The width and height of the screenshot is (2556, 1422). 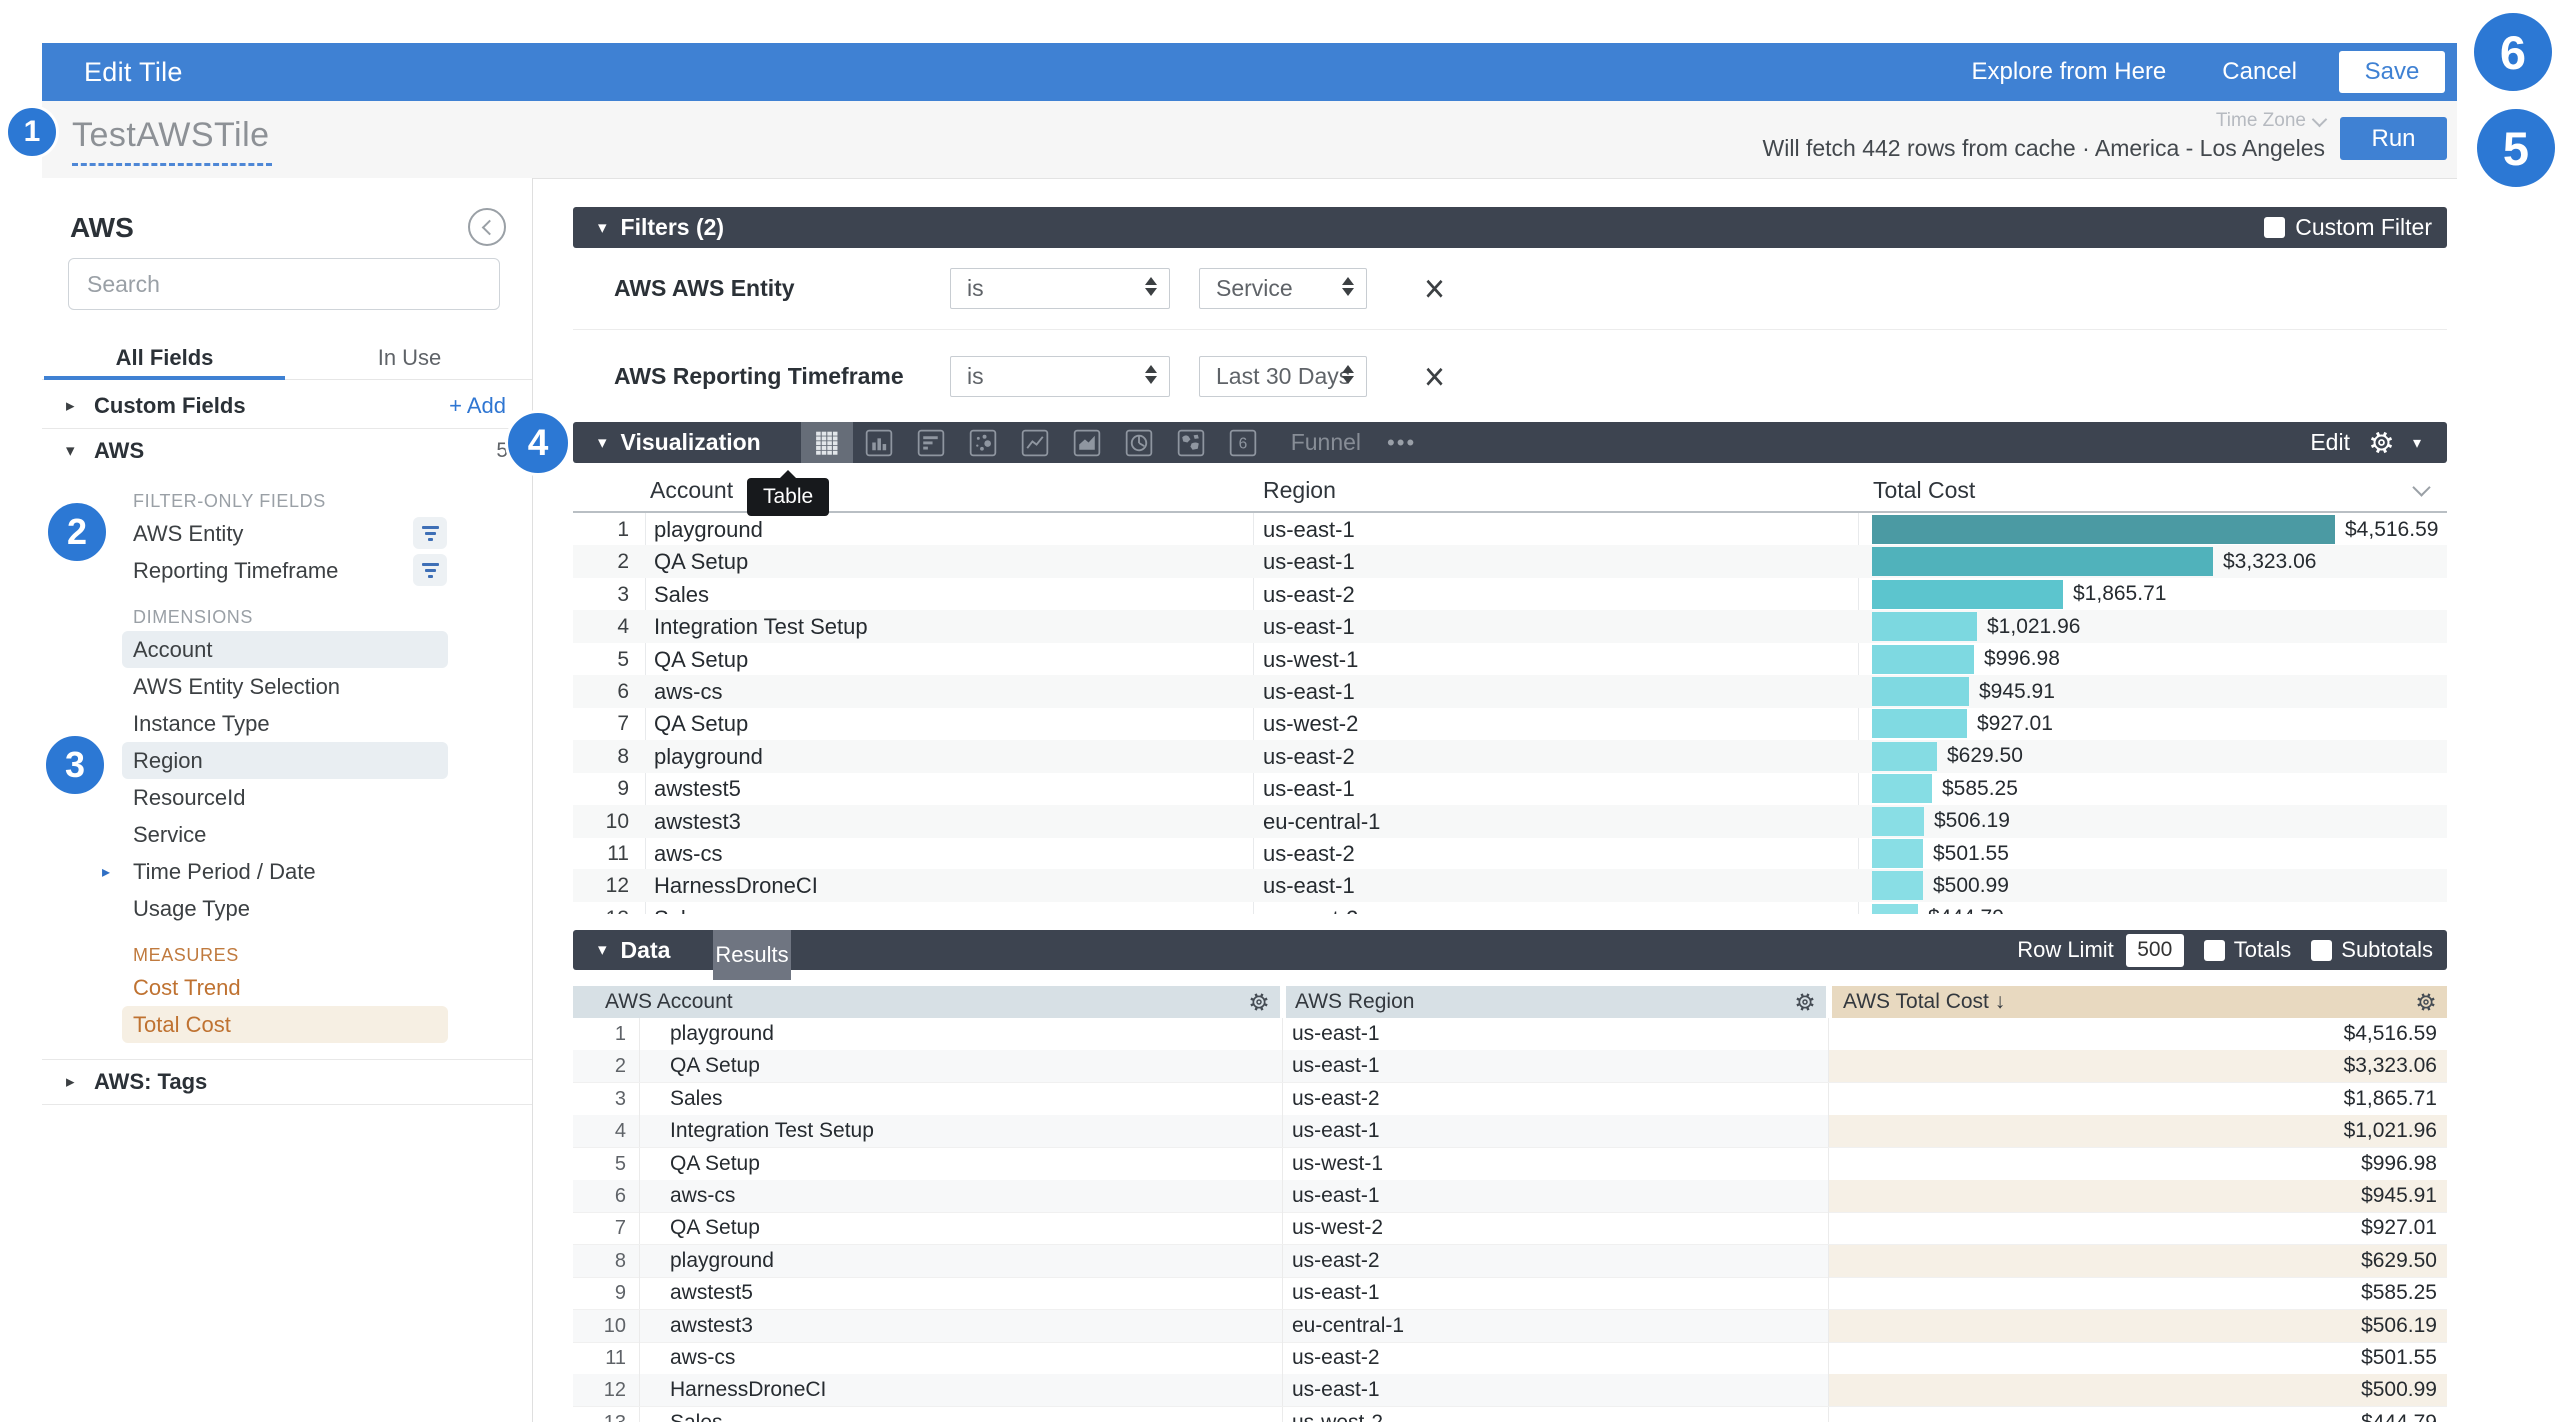 I want to click on totals-toggle: Totals, so click(x=2247, y=950).